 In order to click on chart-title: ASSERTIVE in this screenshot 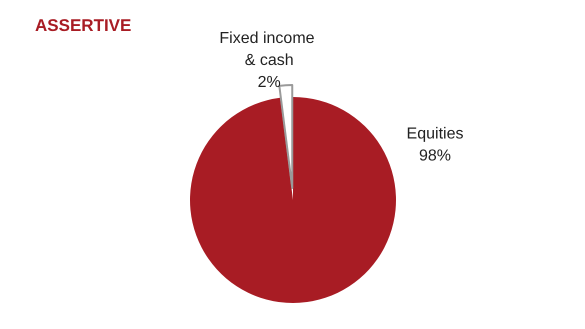, I will do `click(83, 25)`.